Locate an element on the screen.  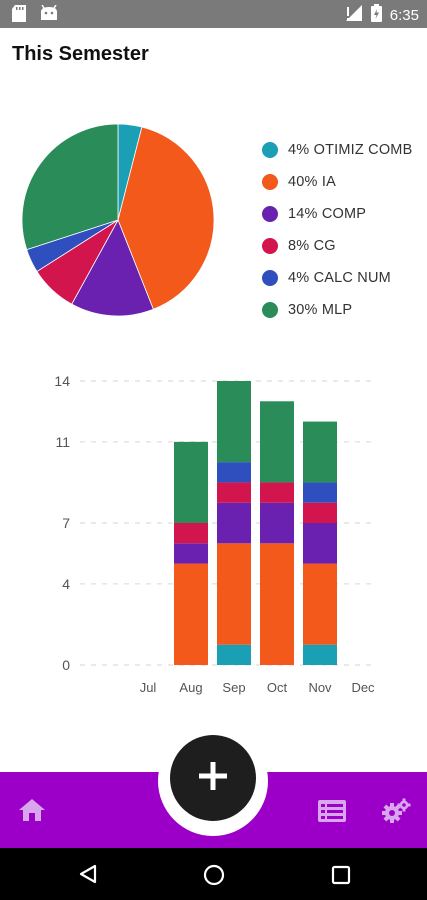
x-tick-label: Nov is located at coordinates (320, 687).